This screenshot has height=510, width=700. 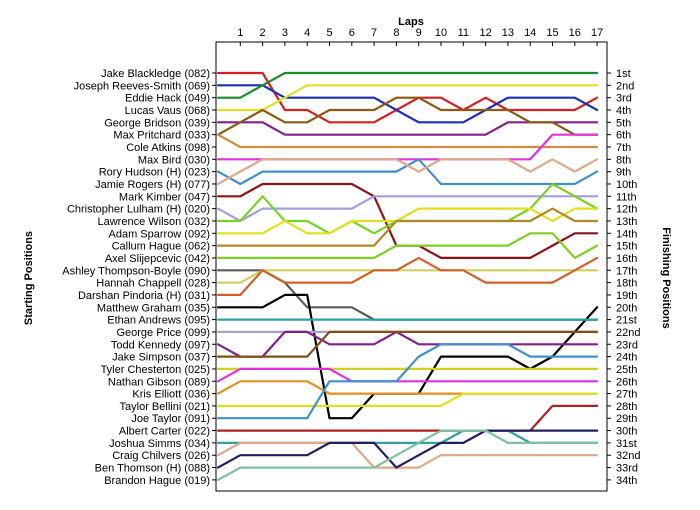 I want to click on finish-position-label: 24th, so click(x=626, y=358).